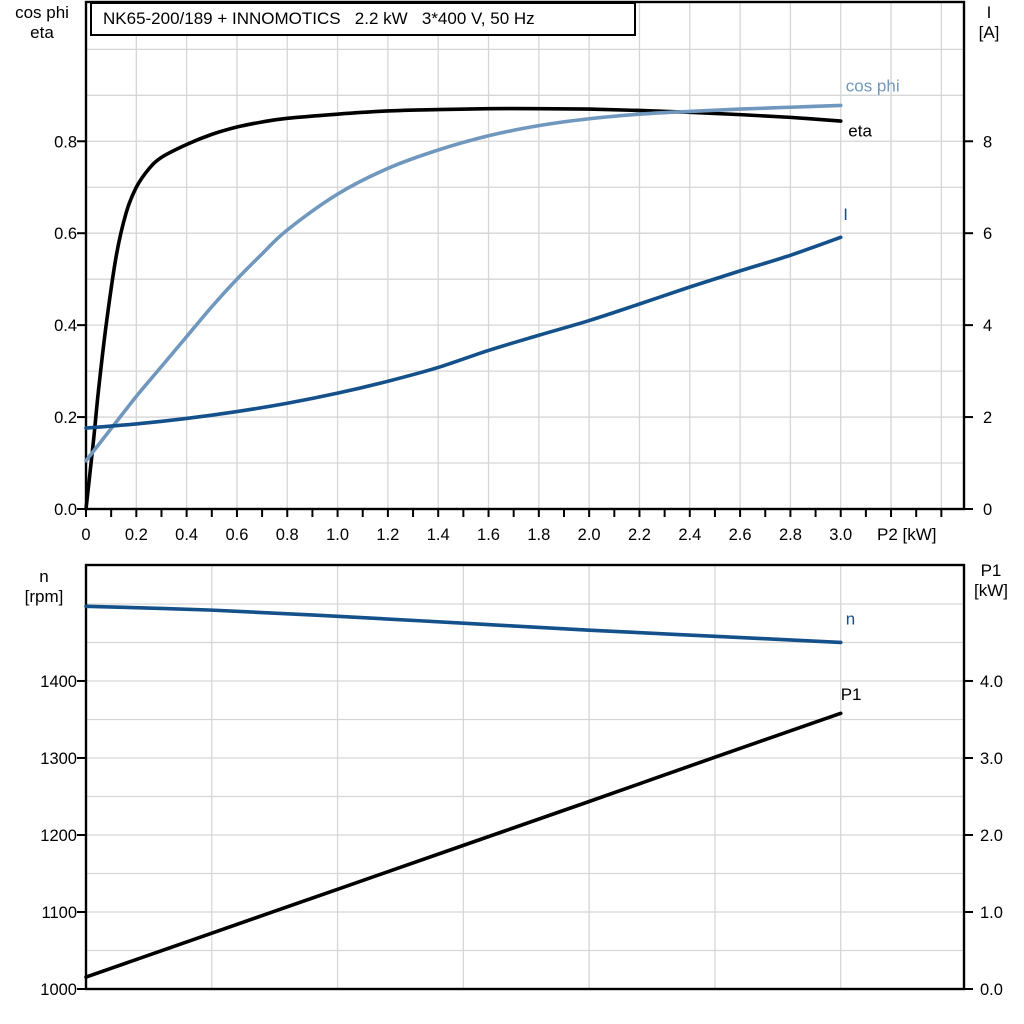  Describe the element at coordinates (860, 131) in the screenshot. I see `curve-label-eta: eta` at that location.